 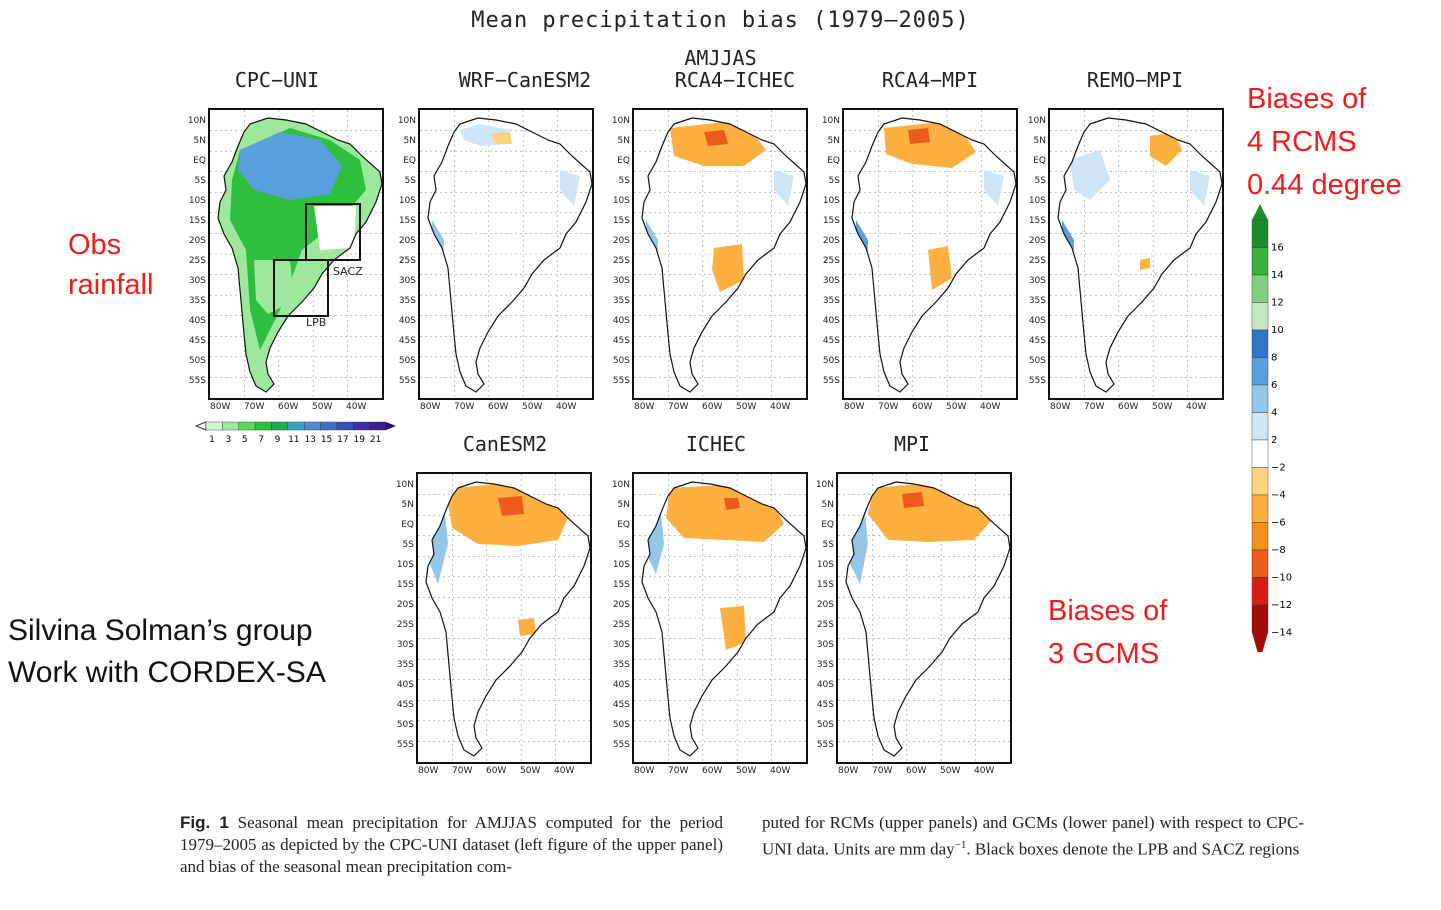 What do you see at coordinates (504, 618) in the screenshot?
I see `map-canesm2` at bounding box center [504, 618].